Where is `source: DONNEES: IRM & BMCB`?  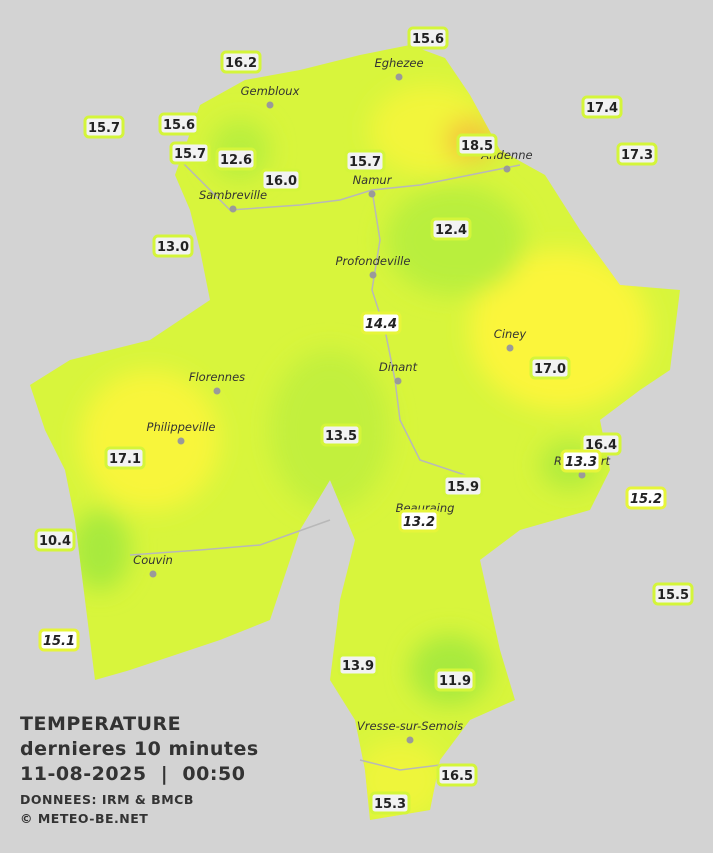
source: DONNEES: IRM & BMCB is located at coordinates (107, 799).